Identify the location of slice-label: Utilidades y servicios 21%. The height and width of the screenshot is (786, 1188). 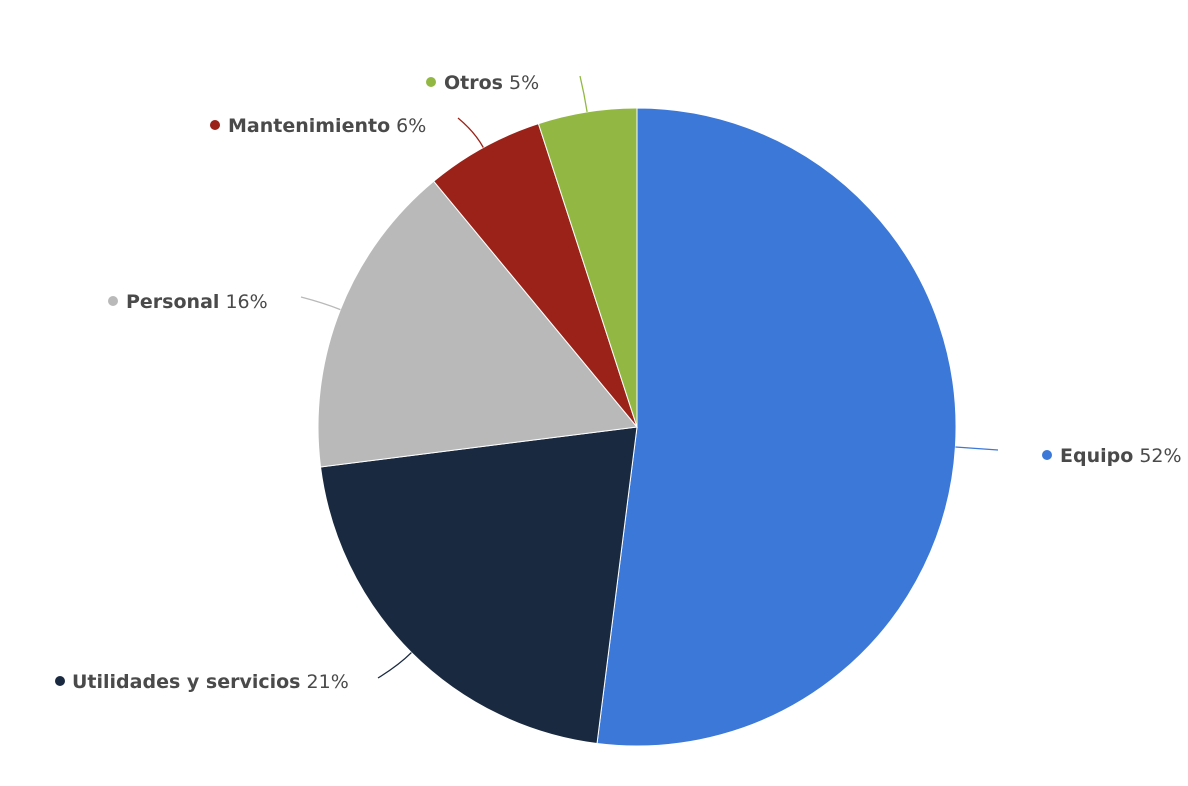
(210, 682).